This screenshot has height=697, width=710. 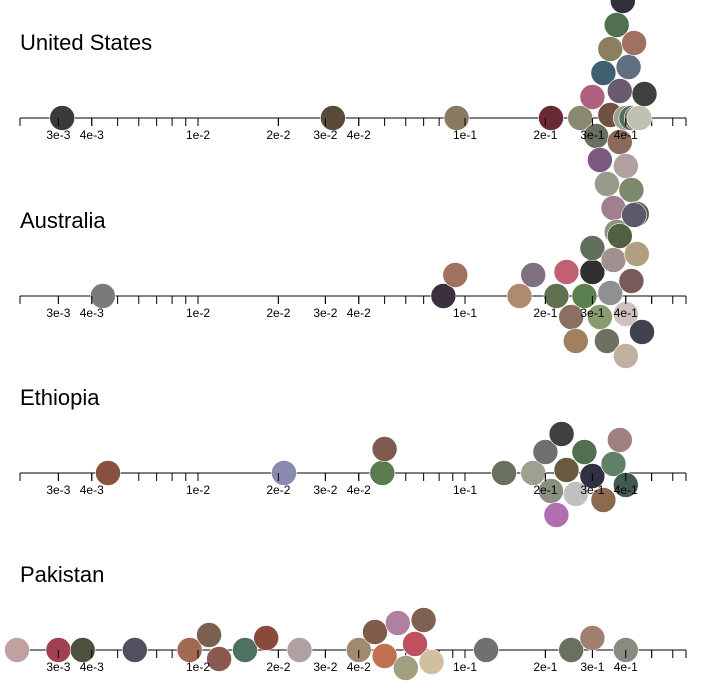 What do you see at coordinates (60, 397) in the screenshot?
I see `panel-title: Ethiopia` at bounding box center [60, 397].